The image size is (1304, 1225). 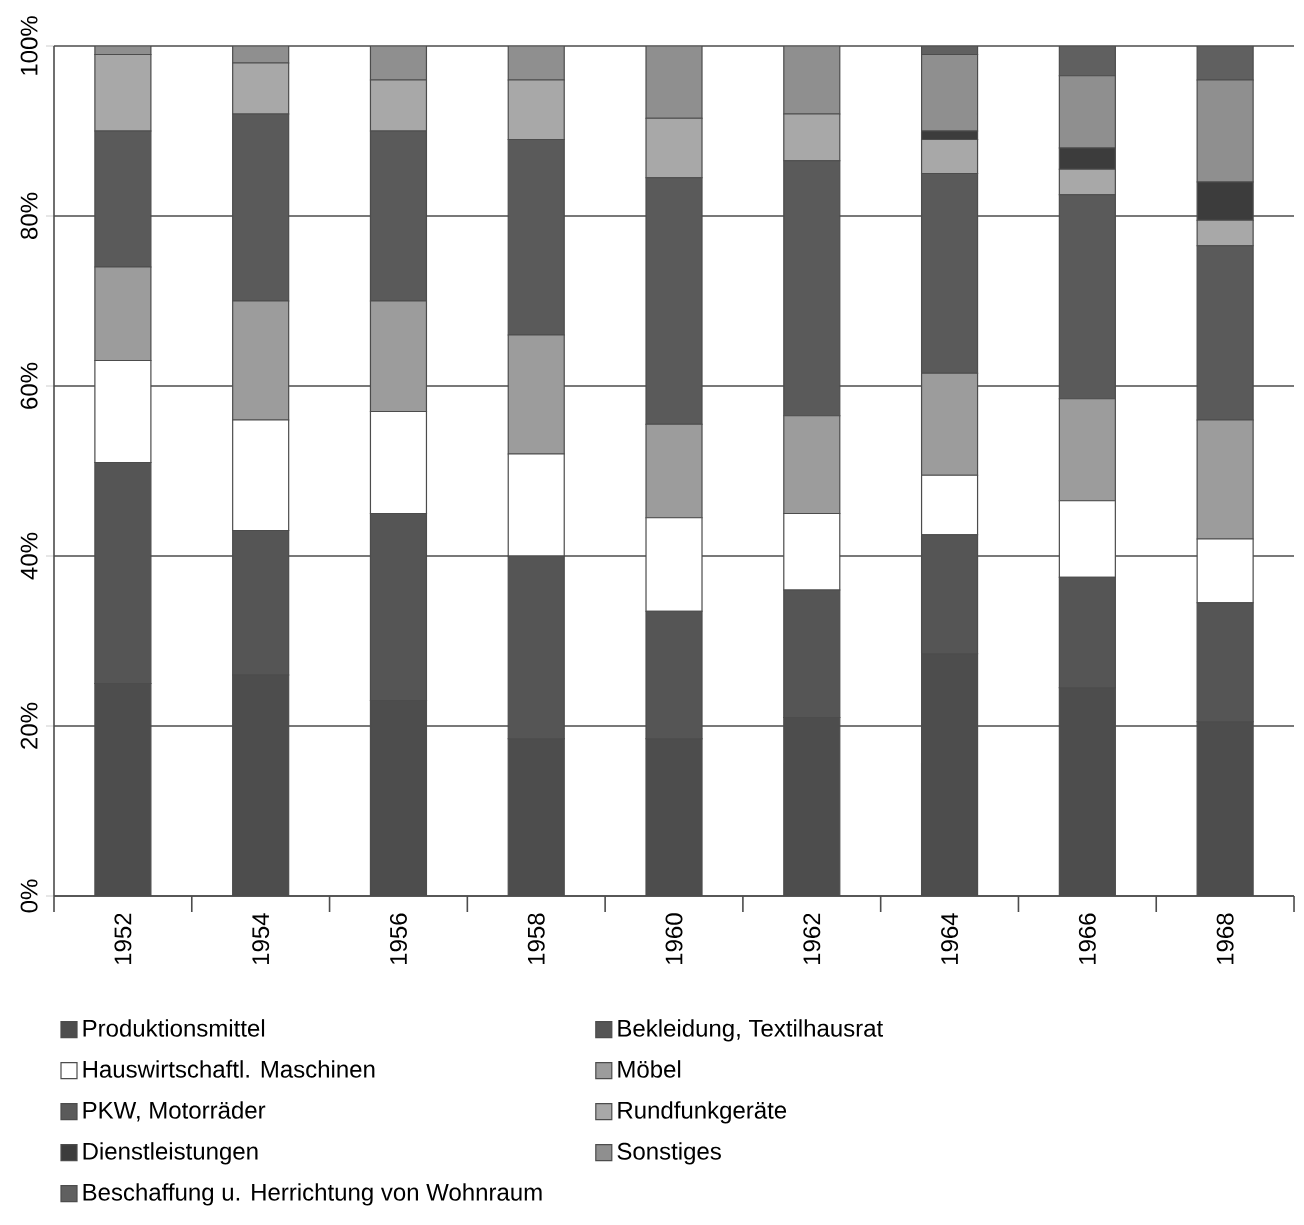 What do you see at coordinates (29, 45) in the screenshot?
I see `y-tick-label: 100%` at bounding box center [29, 45].